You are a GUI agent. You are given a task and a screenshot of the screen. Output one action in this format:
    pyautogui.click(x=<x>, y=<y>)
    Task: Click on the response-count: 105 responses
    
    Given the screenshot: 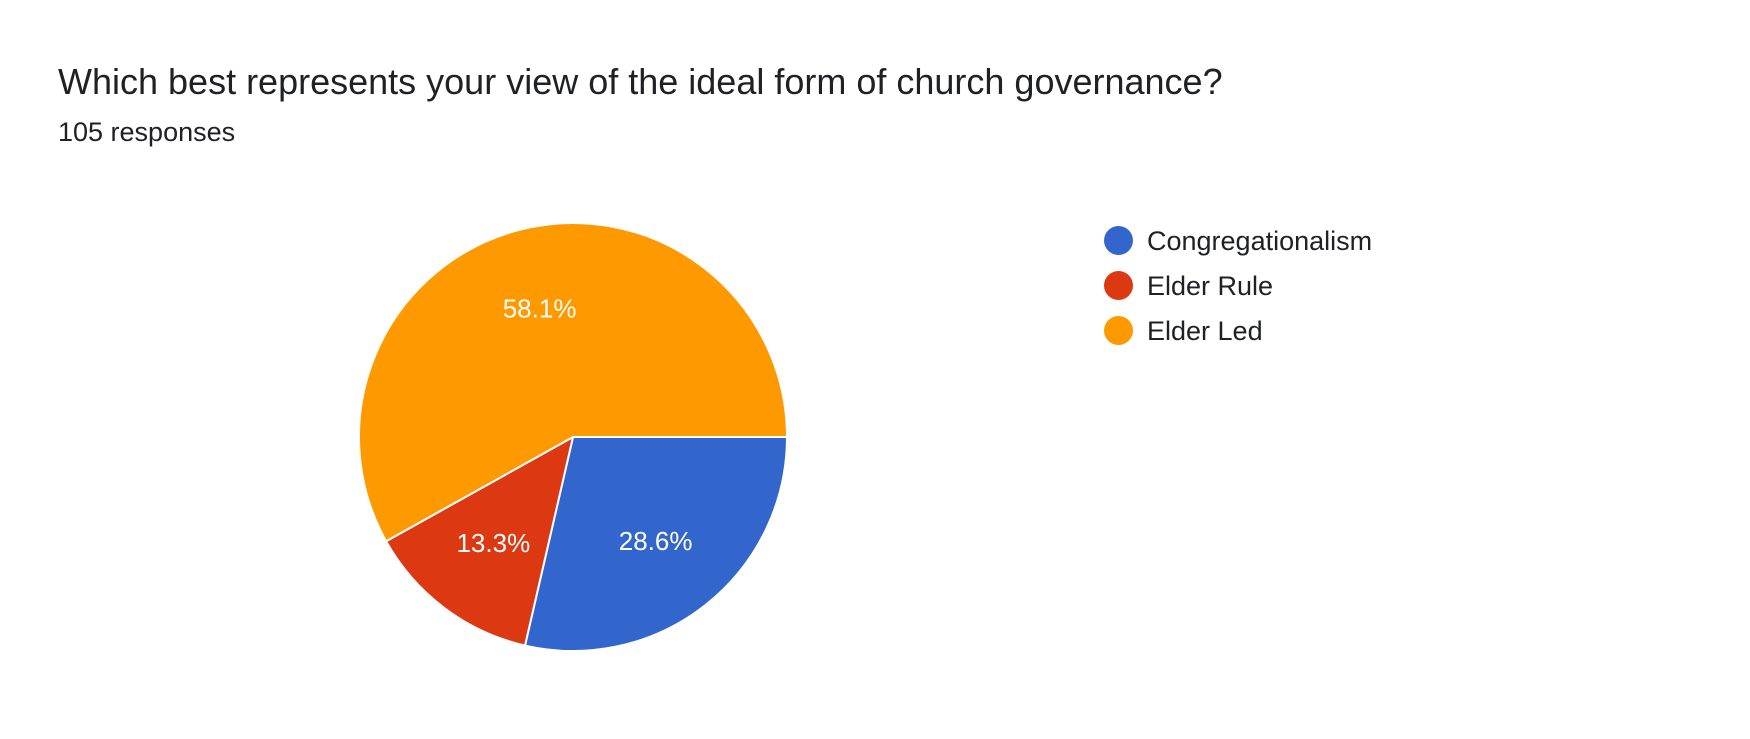 What is the action you would take?
    pyautogui.click(x=147, y=132)
    